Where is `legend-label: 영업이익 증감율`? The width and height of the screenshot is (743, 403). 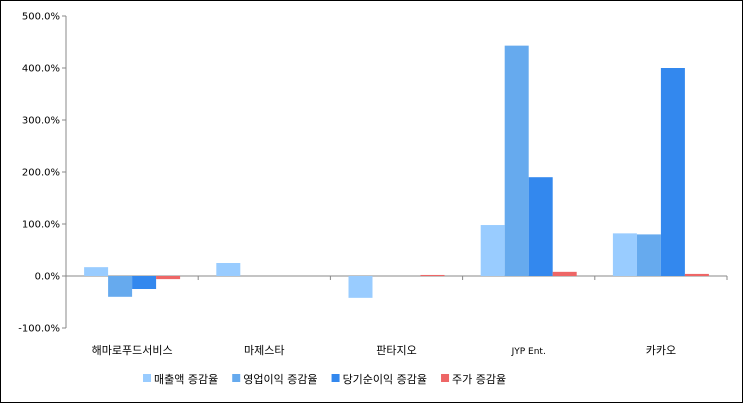 legend-label: 영업이익 증감율 is located at coordinates (280, 379).